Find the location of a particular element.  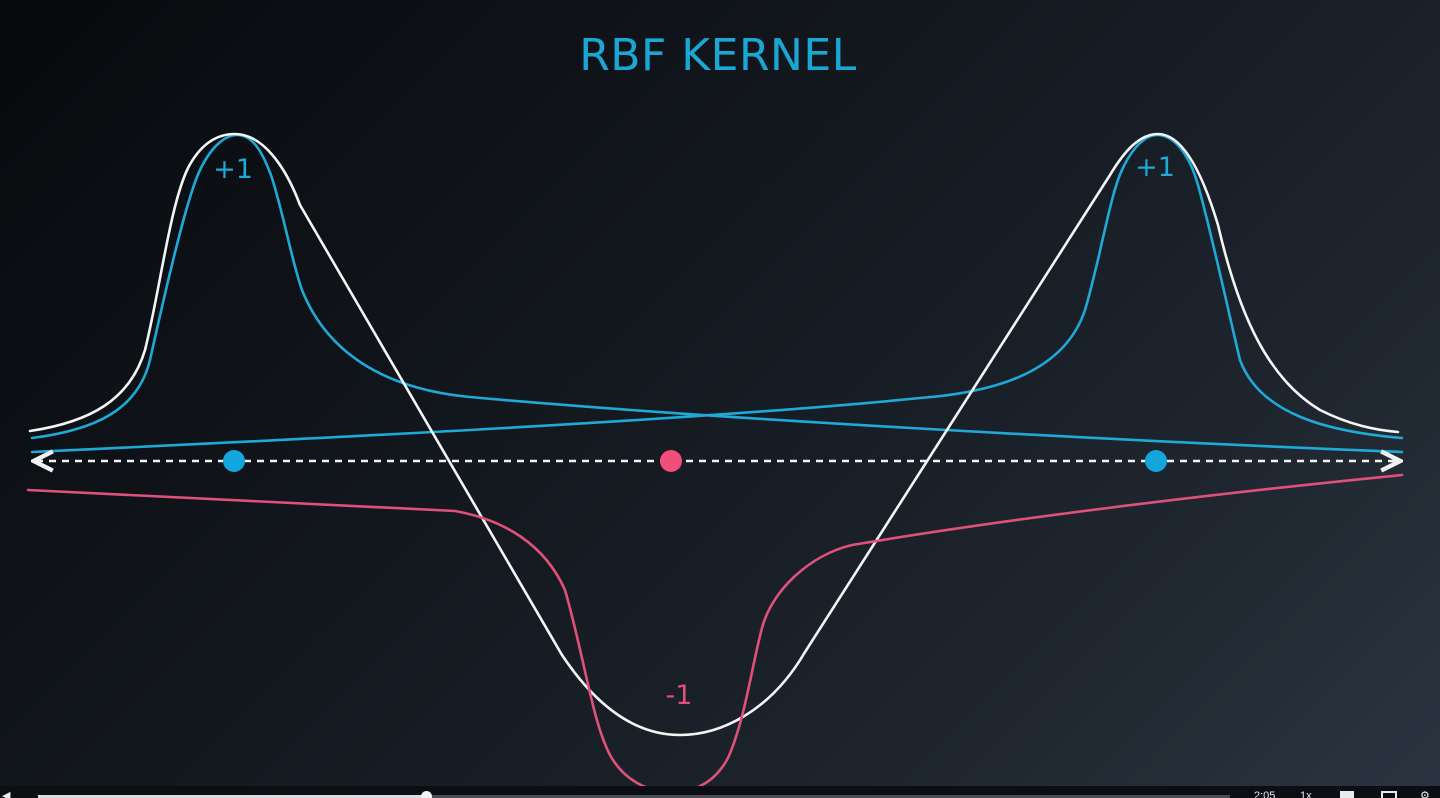

blue-point-right is located at coordinates (1156, 461).